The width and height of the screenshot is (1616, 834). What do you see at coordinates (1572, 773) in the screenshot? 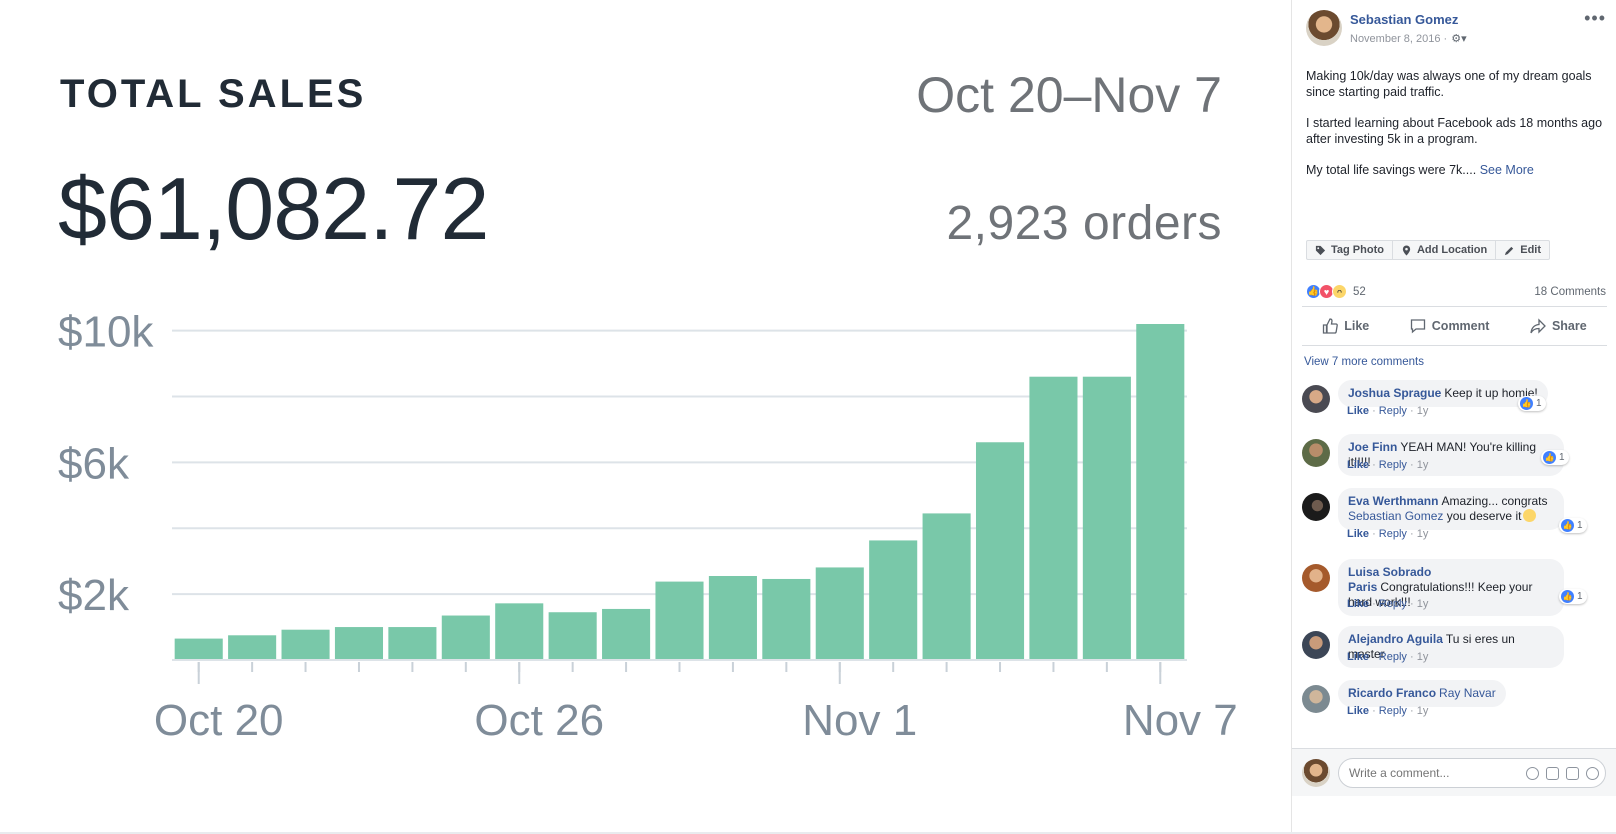
I see `gif-icon` at bounding box center [1572, 773].